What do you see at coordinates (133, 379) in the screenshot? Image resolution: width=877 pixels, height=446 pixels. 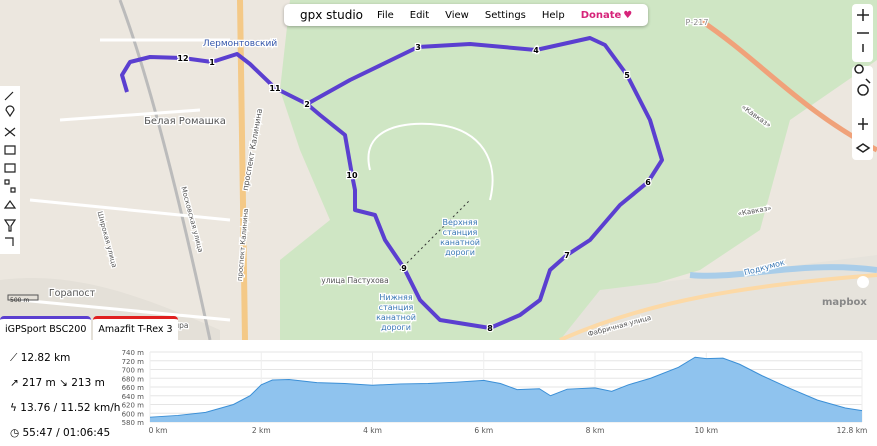 I see `y-tick-label: 680 m` at bounding box center [133, 379].